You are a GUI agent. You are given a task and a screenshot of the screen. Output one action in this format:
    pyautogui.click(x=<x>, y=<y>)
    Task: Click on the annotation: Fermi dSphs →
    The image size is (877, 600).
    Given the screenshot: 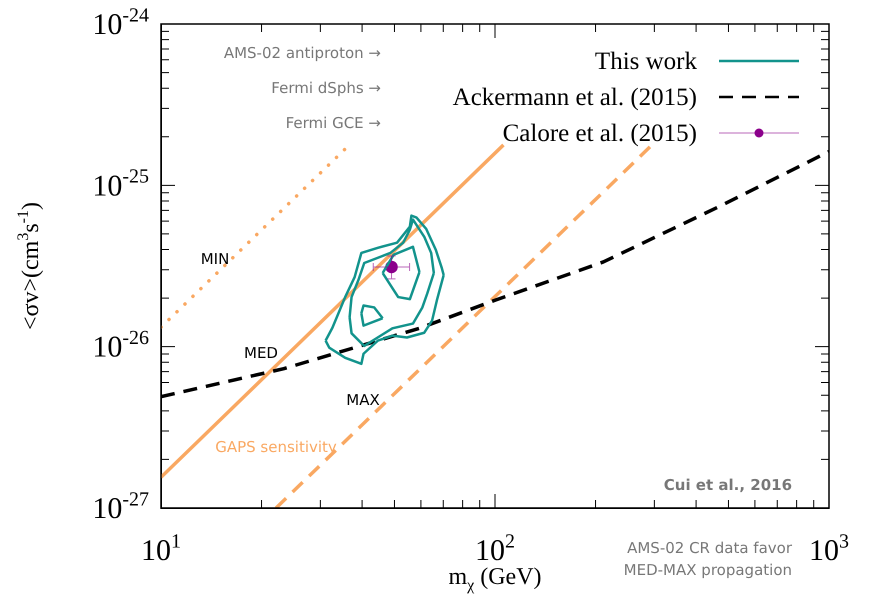 What is the action you would take?
    pyautogui.click(x=326, y=88)
    